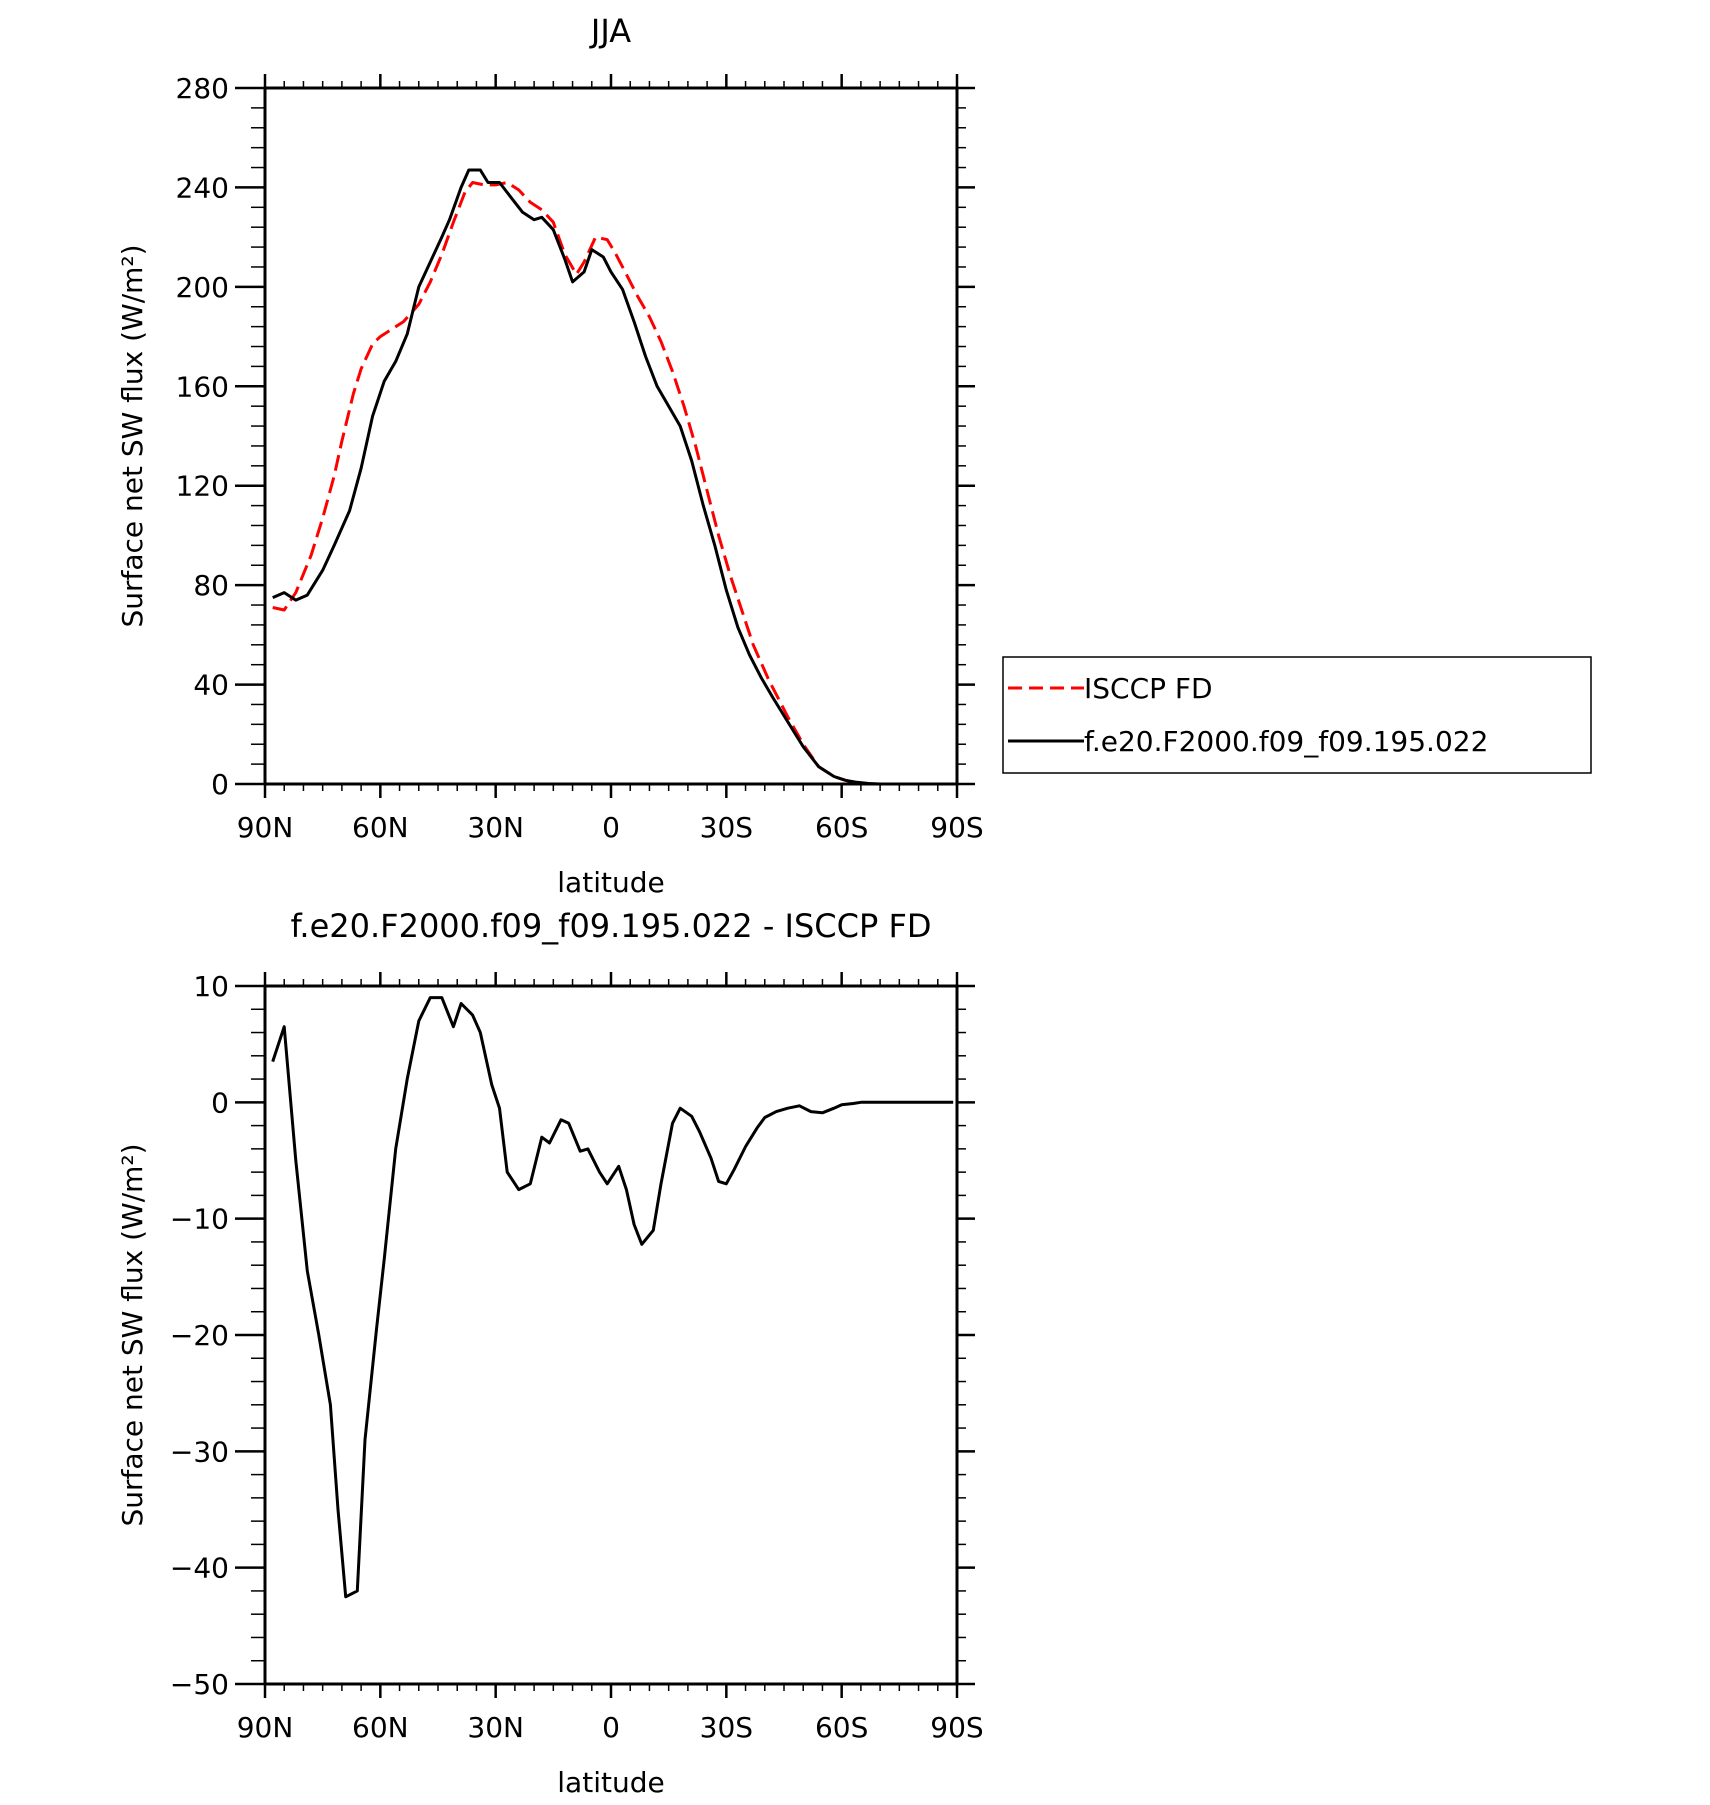  I want to click on bottom-chart-ylabel: Surface net SW flux (W/m²), so click(132, 1334).